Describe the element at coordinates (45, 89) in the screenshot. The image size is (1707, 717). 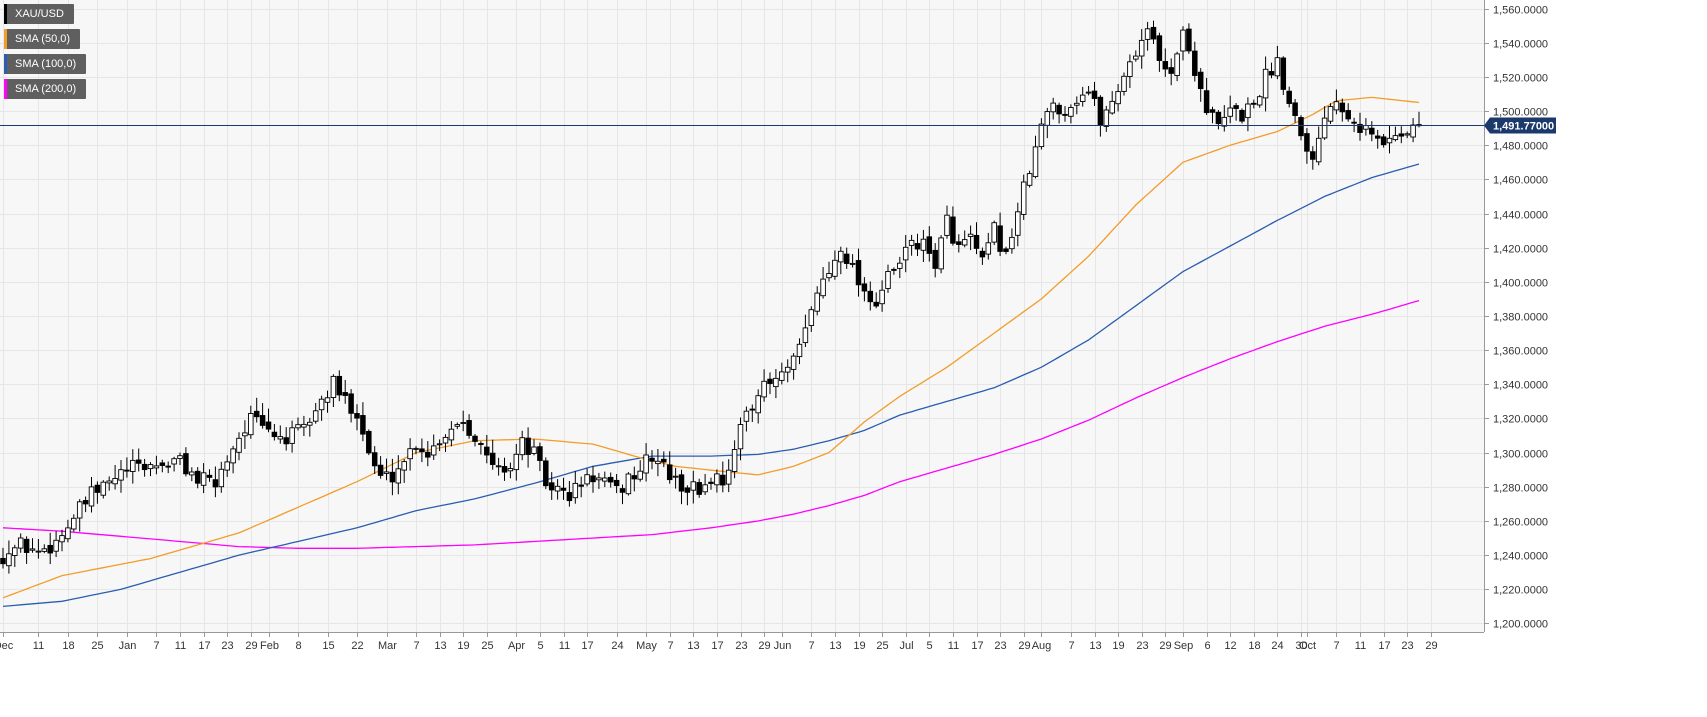
I see `legend-item-sma200: SMA (200,0)` at that location.